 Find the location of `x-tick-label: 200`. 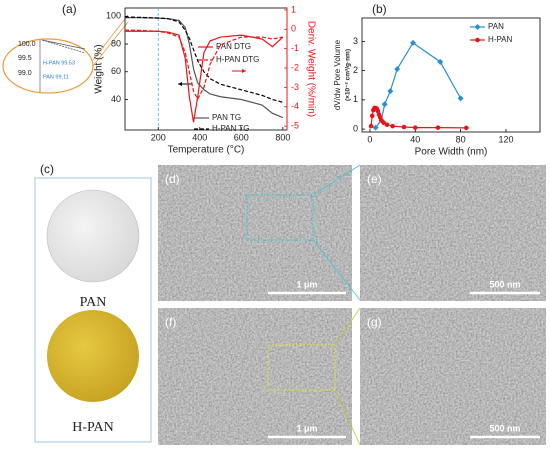

x-tick-label: 200 is located at coordinates (158, 137).